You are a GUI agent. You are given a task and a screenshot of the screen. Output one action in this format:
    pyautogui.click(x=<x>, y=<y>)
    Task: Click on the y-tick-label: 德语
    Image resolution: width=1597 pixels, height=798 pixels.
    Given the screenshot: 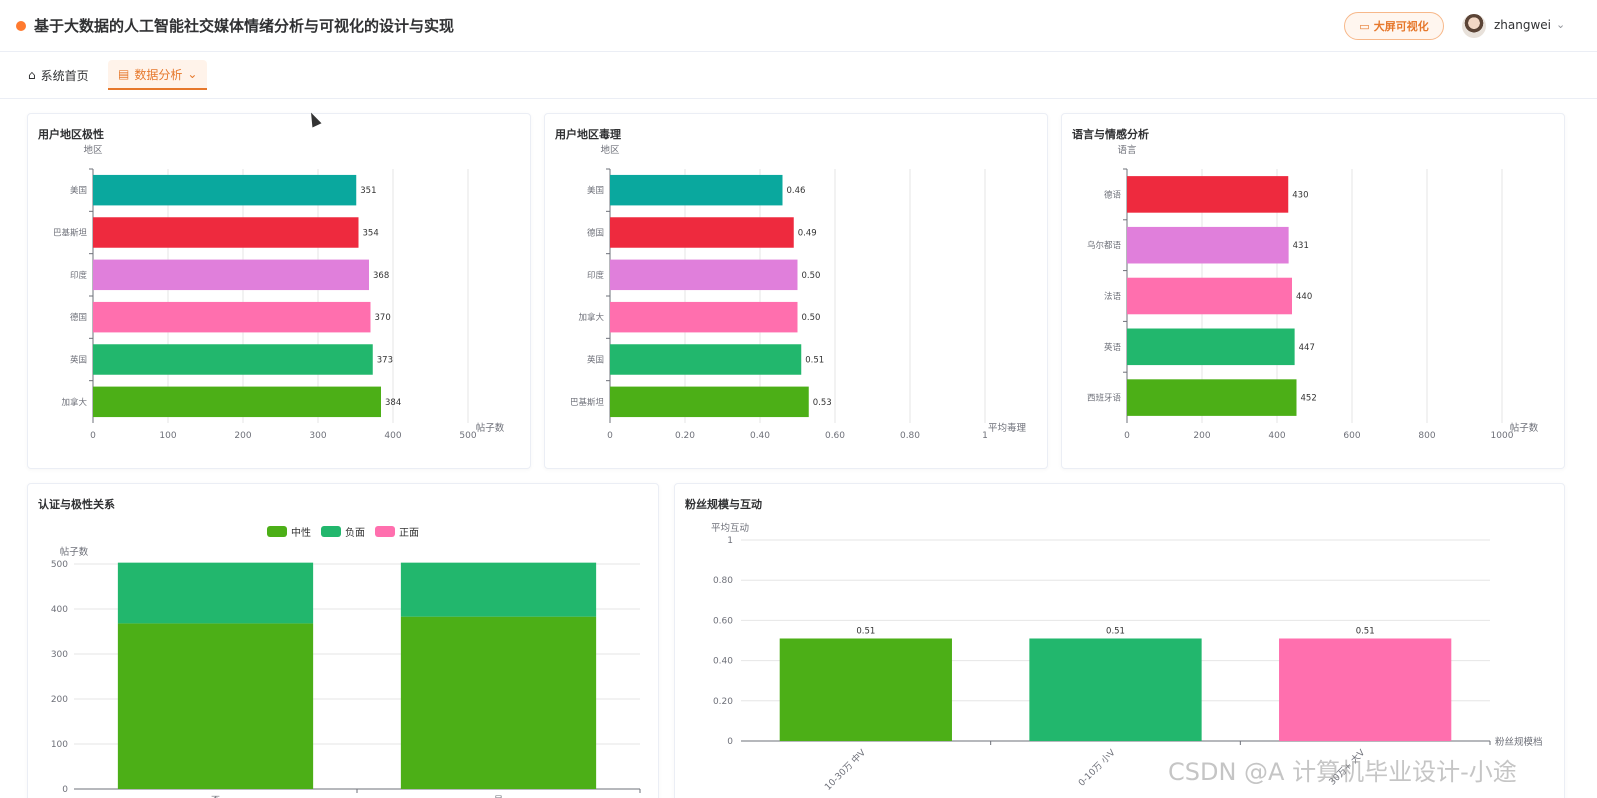 What is the action you would take?
    pyautogui.click(x=1113, y=194)
    